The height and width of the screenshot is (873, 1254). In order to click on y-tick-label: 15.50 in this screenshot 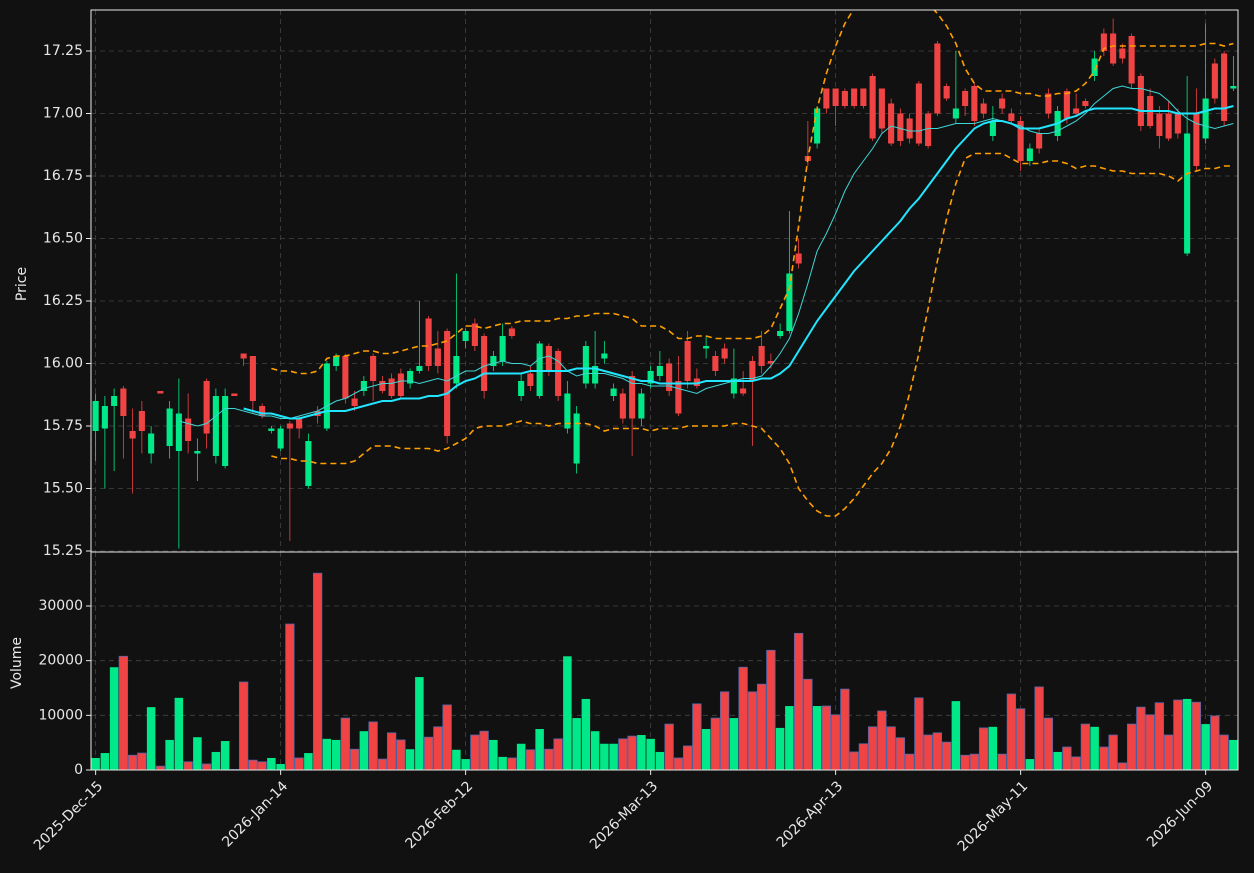, I will do `click(63, 489)`.